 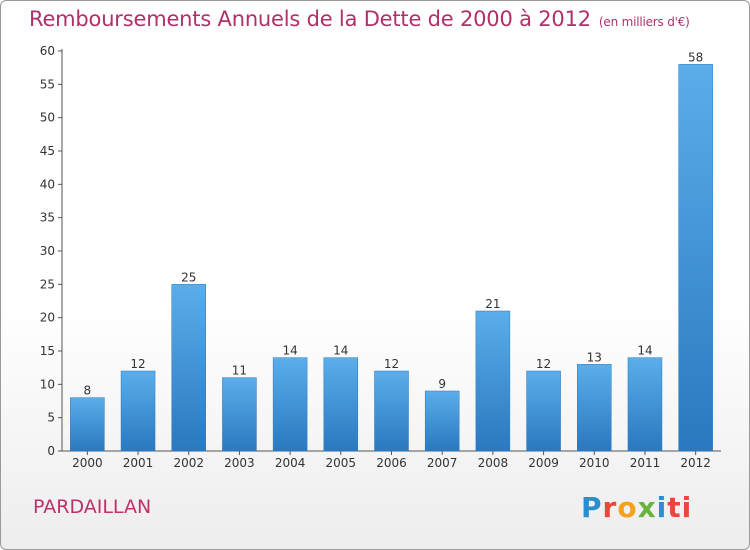 What do you see at coordinates (87, 463) in the screenshot?
I see `x-tick-label-2000: 2000` at bounding box center [87, 463].